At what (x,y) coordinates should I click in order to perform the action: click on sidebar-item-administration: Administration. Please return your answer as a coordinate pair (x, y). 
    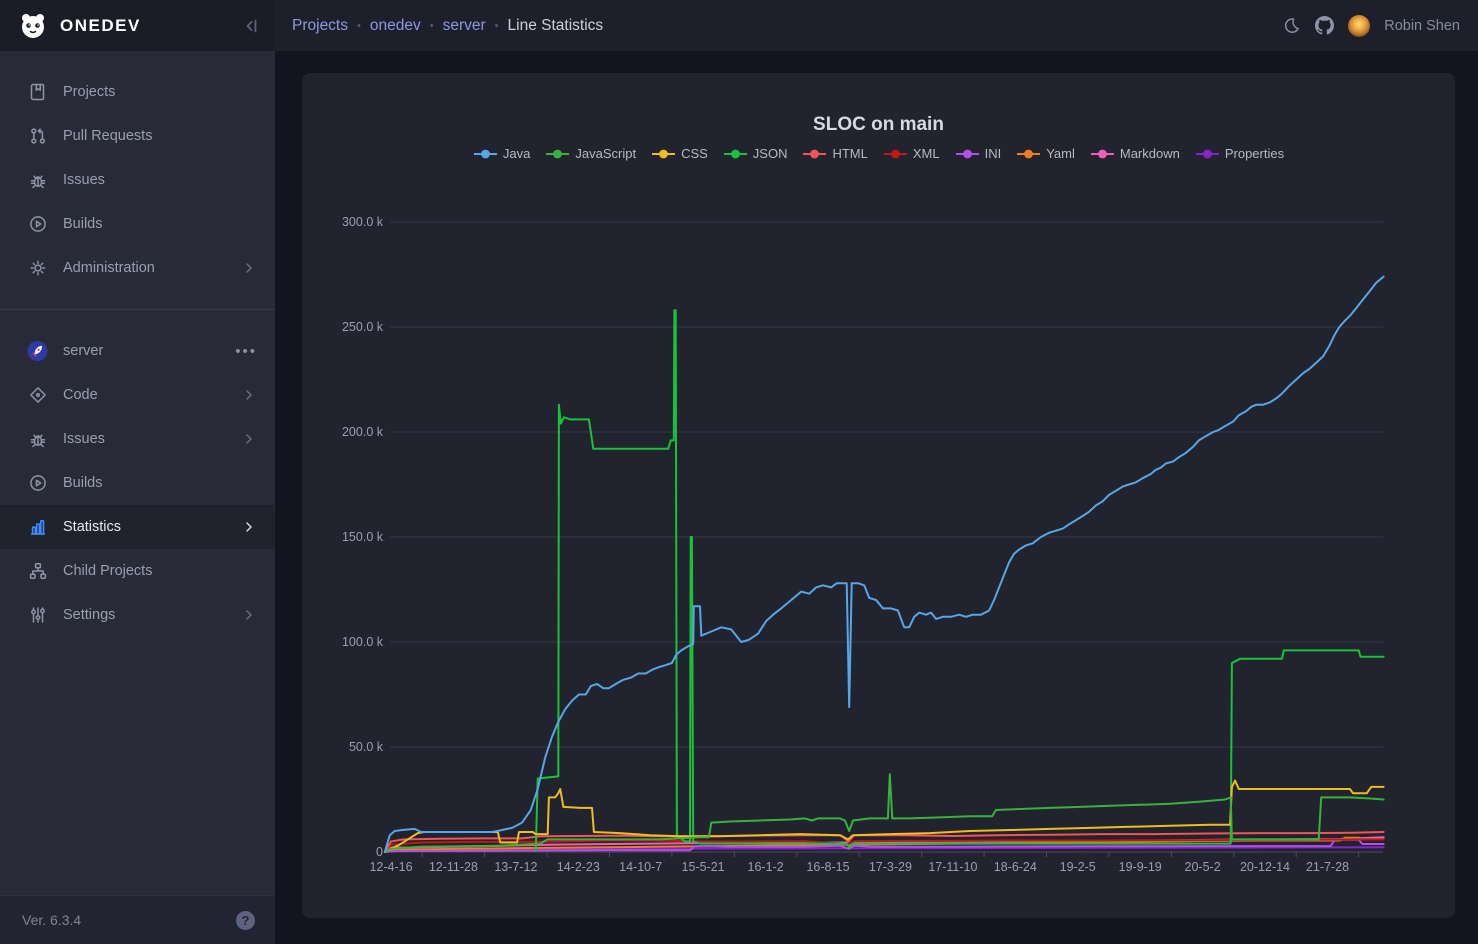
    Looking at the image, I should click on (137, 268).